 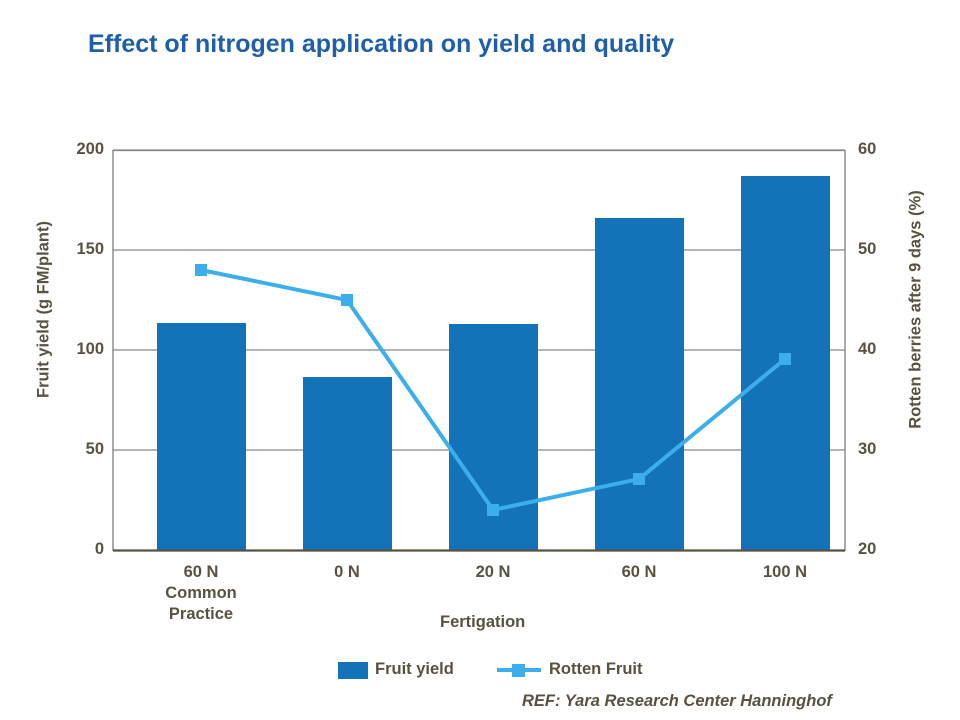 What do you see at coordinates (493, 437) in the screenshot?
I see `bar-20n` at bounding box center [493, 437].